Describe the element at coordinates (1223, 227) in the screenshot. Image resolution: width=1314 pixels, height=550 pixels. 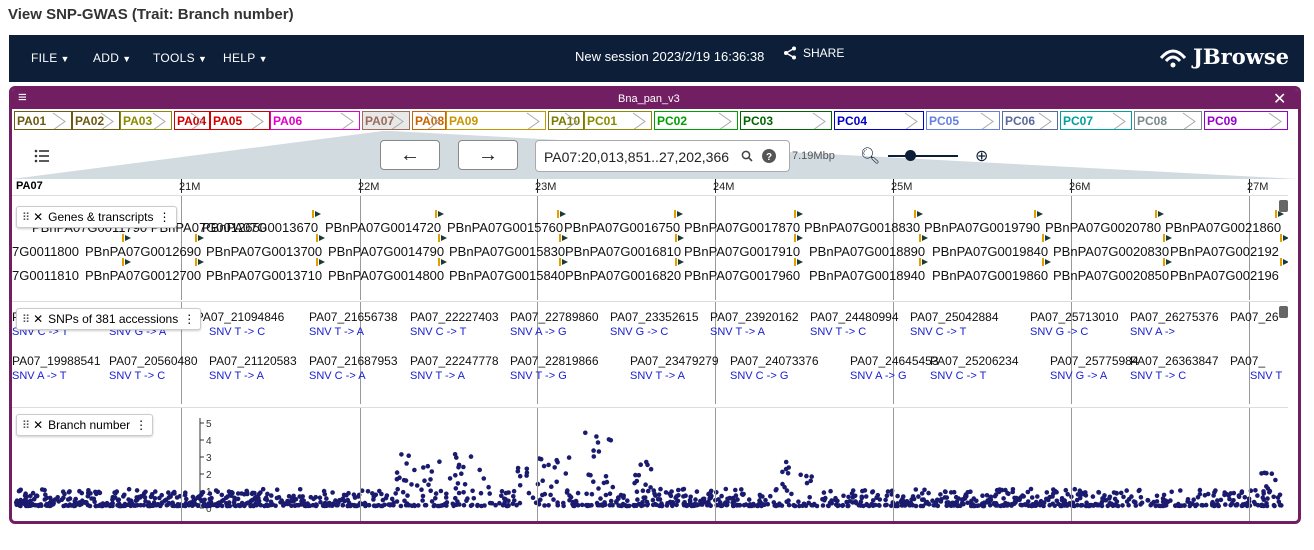
I see `gene-feature-label: PBnPA07G0021860` at that location.